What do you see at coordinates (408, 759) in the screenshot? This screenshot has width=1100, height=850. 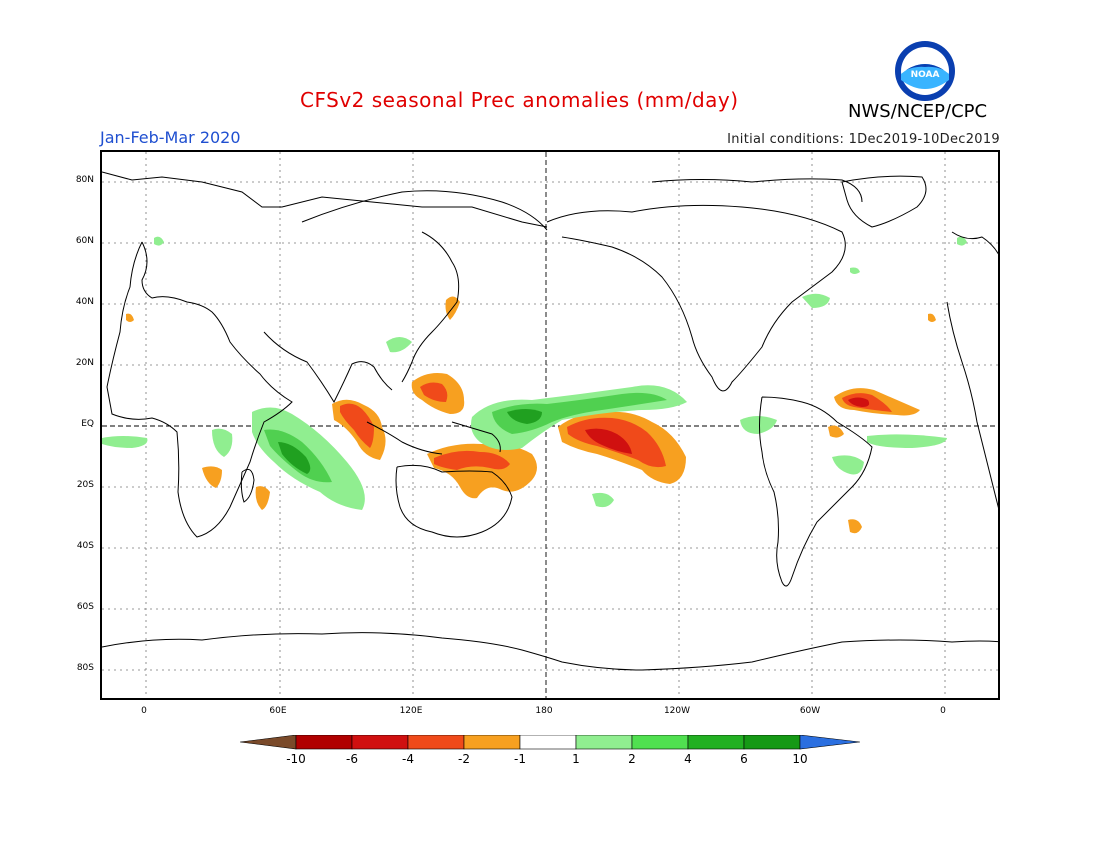 I see `legend-label: -4` at bounding box center [408, 759].